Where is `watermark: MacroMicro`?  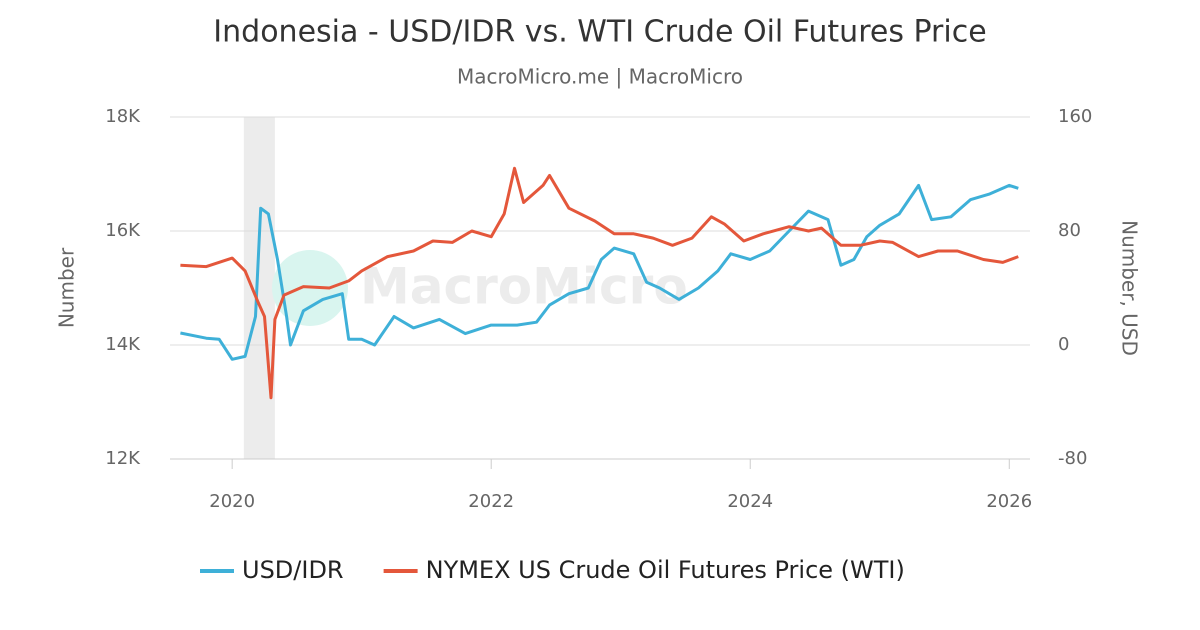 watermark: MacroMicro is located at coordinates (524, 287).